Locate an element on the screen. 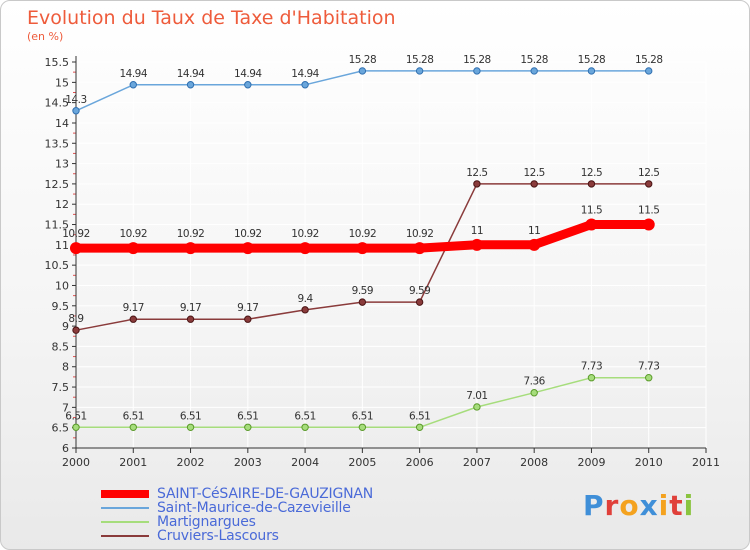 This screenshot has width=750, height=550. x-tick-label: 2008 is located at coordinates (534, 462).